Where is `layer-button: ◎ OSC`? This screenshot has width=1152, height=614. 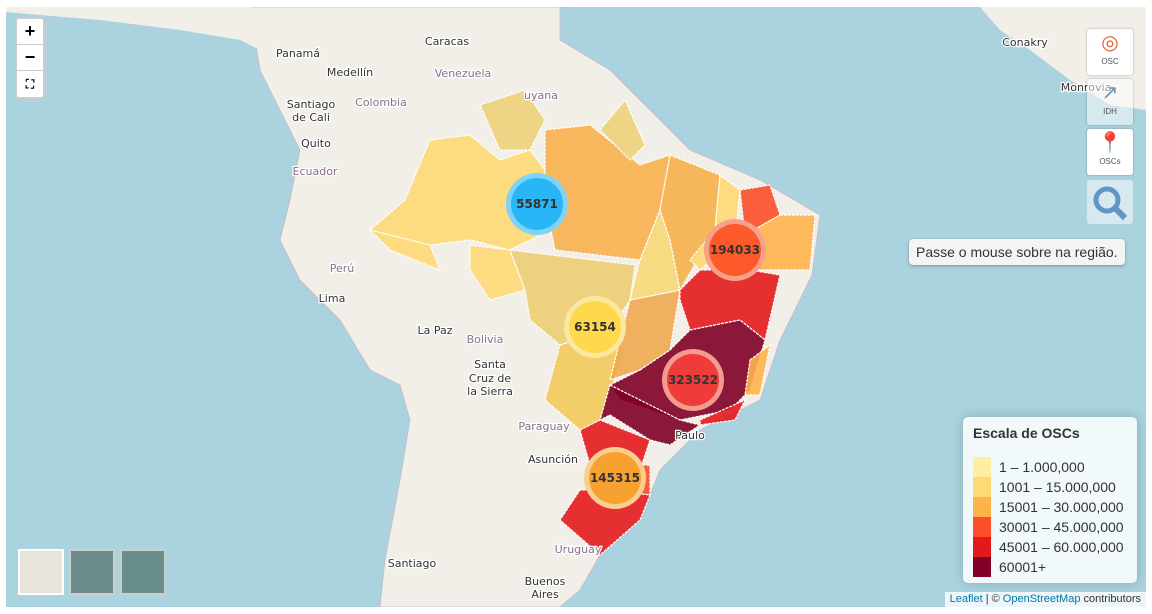
layer-button: ◎ OSC is located at coordinates (1110, 52).